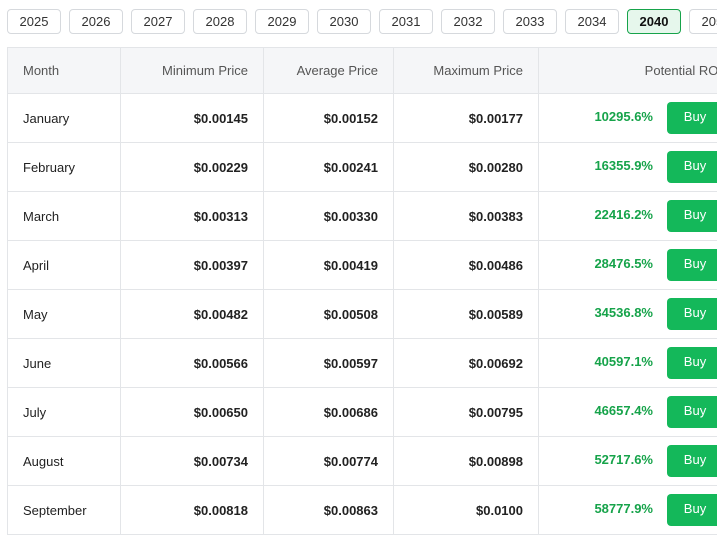 The height and width of the screenshot is (535, 717). What do you see at coordinates (64, 412) in the screenshot?
I see `month-cell: July` at bounding box center [64, 412].